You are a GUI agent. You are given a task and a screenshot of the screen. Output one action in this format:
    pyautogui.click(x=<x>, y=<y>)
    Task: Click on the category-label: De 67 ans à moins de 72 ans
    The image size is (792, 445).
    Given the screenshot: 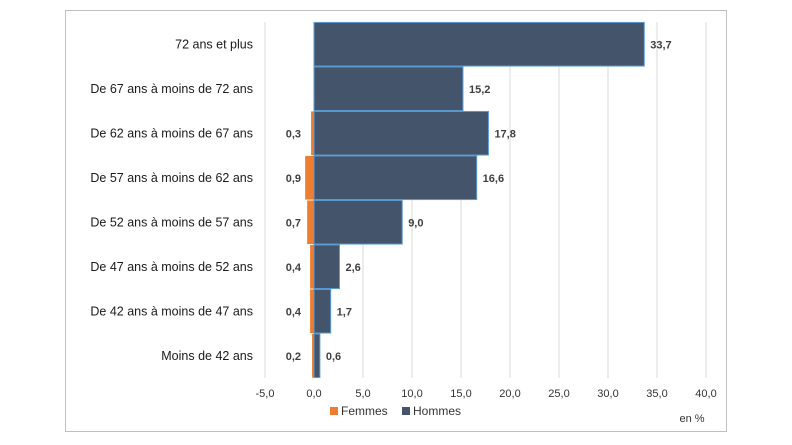 What is the action you would take?
    pyautogui.click(x=171, y=89)
    